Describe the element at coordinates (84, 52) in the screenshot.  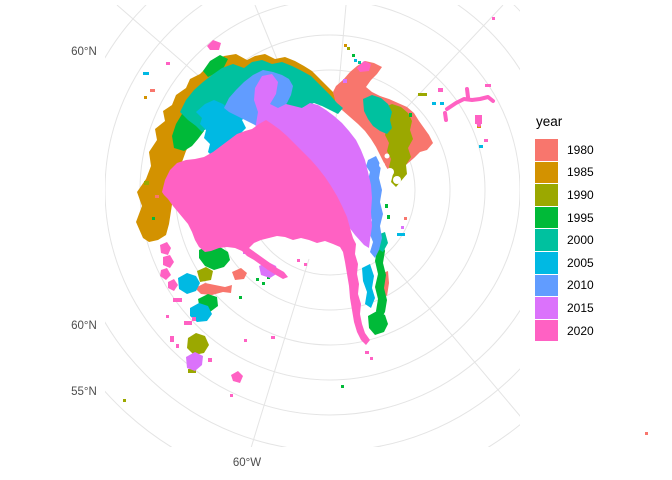
I see `axis-label-60N-top: 60°N` at that location.